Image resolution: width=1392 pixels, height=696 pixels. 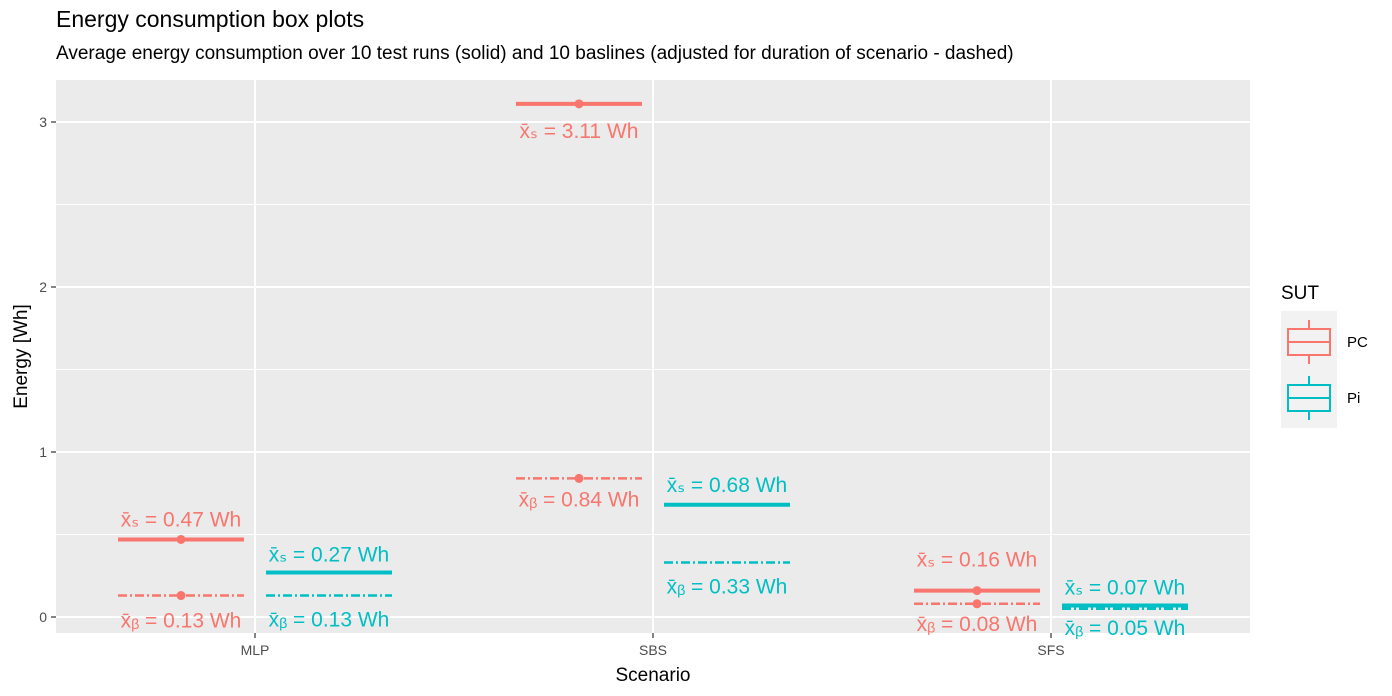 I want to click on data-label-pi: x̄ᵦ = 0.13 Wh, so click(x=329, y=620).